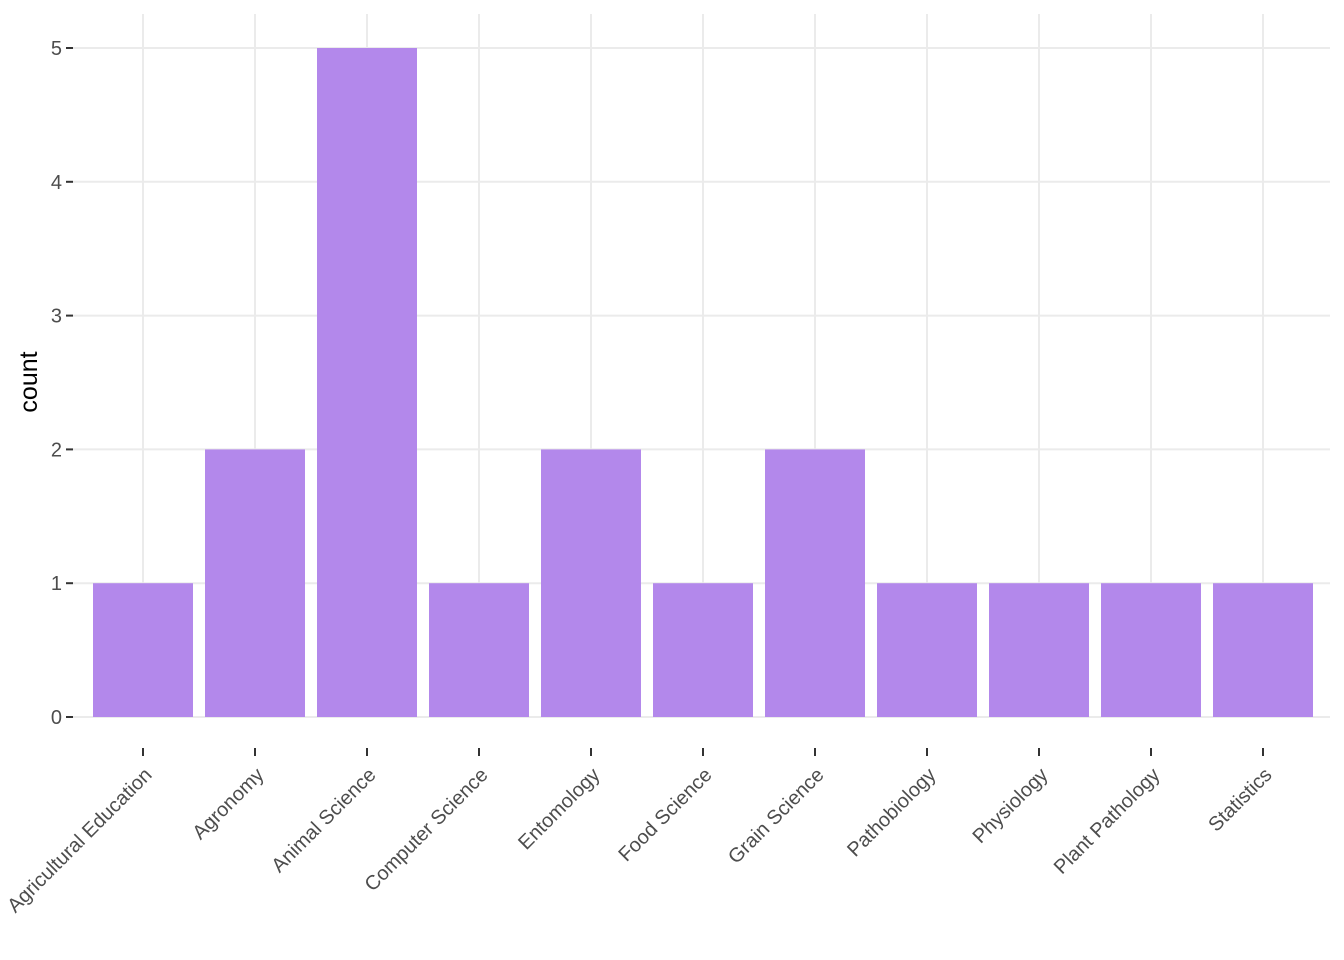  What do you see at coordinates (1107, 821) in the screenshot?
I see `x-tick-label: Plant Pathology` at bounding box center [1107, 821].